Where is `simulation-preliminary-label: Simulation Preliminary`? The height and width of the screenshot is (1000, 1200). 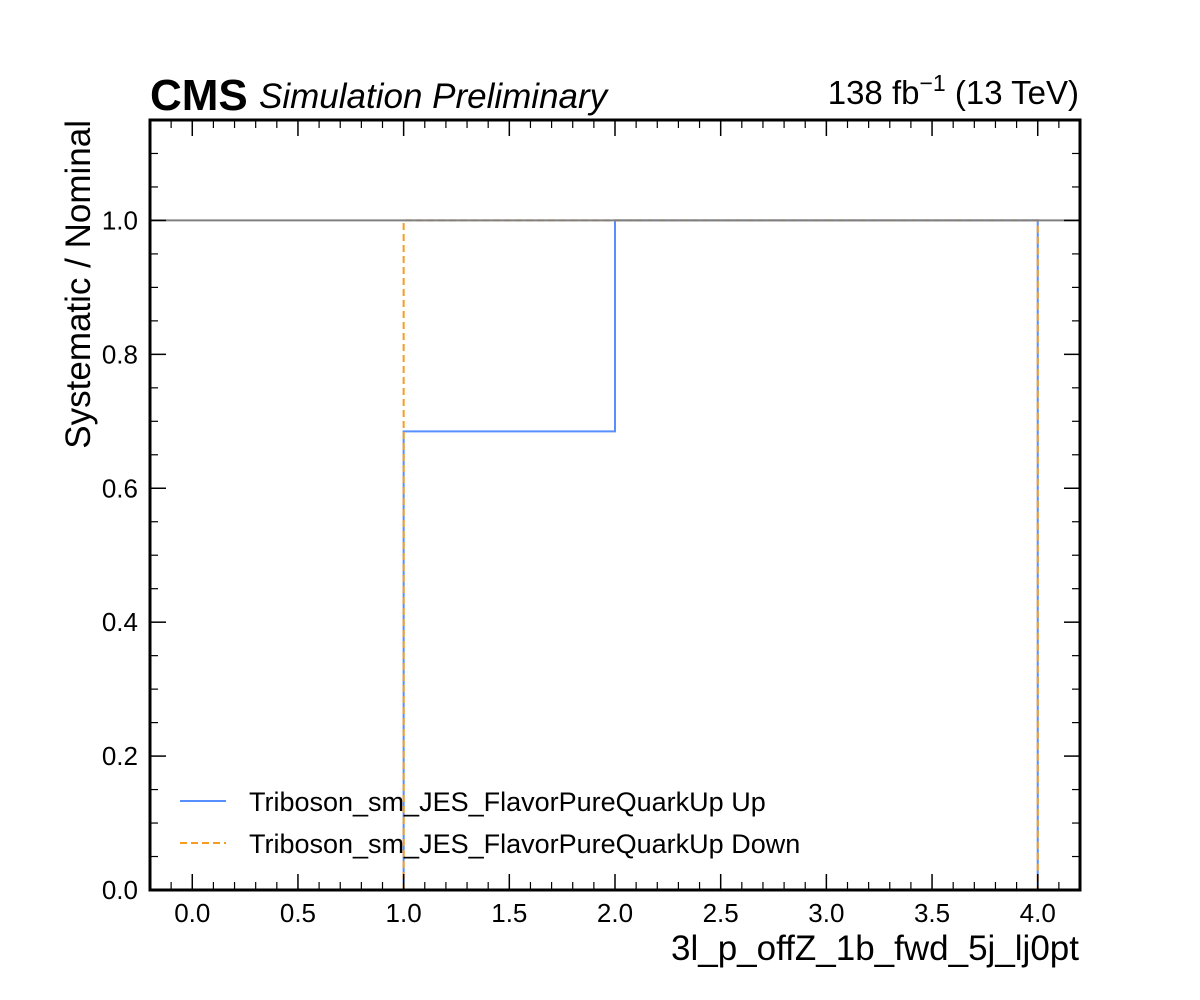 simulation-preliminary-label: Simulation Preliminary is located at coordinates (434, 96).